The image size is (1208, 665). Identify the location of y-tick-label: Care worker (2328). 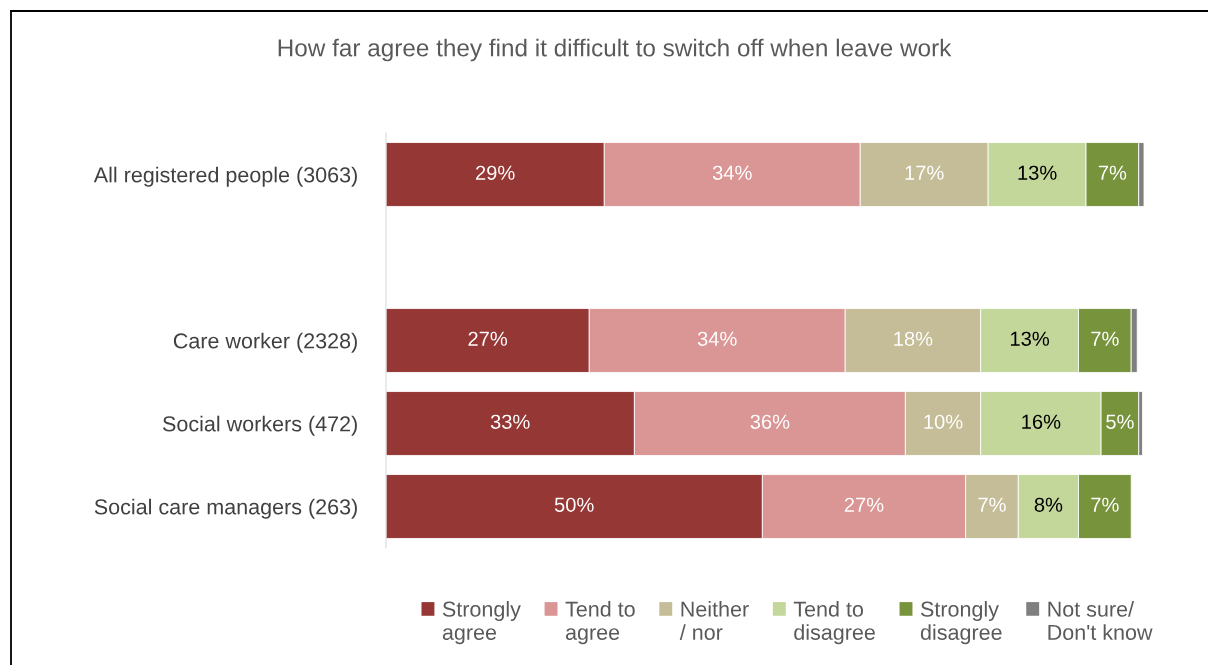
(265, 342).